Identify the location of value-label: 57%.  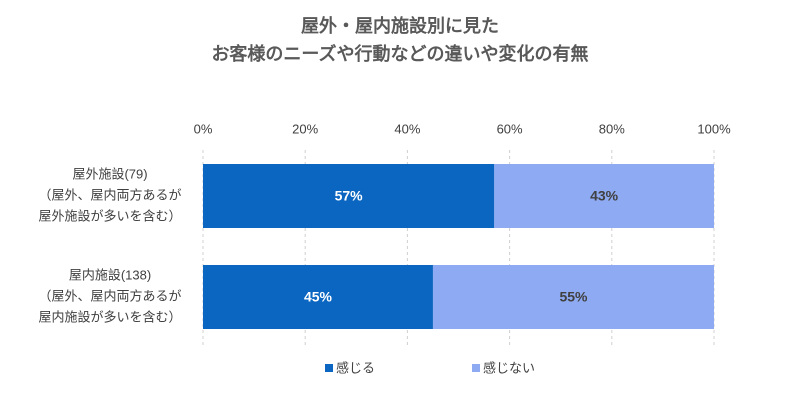
(349, 196).